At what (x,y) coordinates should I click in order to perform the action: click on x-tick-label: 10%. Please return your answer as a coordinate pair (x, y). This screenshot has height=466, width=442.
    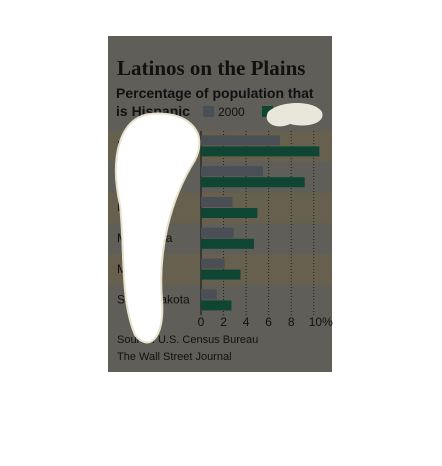
    Looking at the image, I should click on (321, 322).